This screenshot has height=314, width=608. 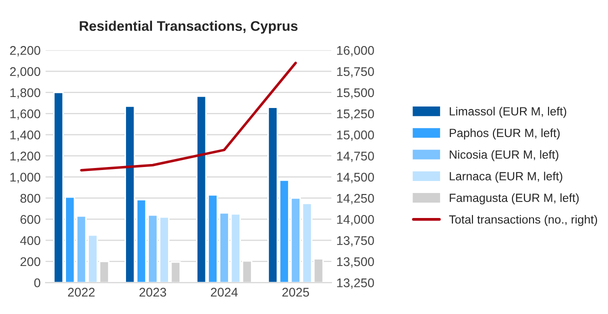 What do you see at coordinates (224, 292) in the screenshot?
I see `x-tick-label: 2024` at bounding box center [224, 292].